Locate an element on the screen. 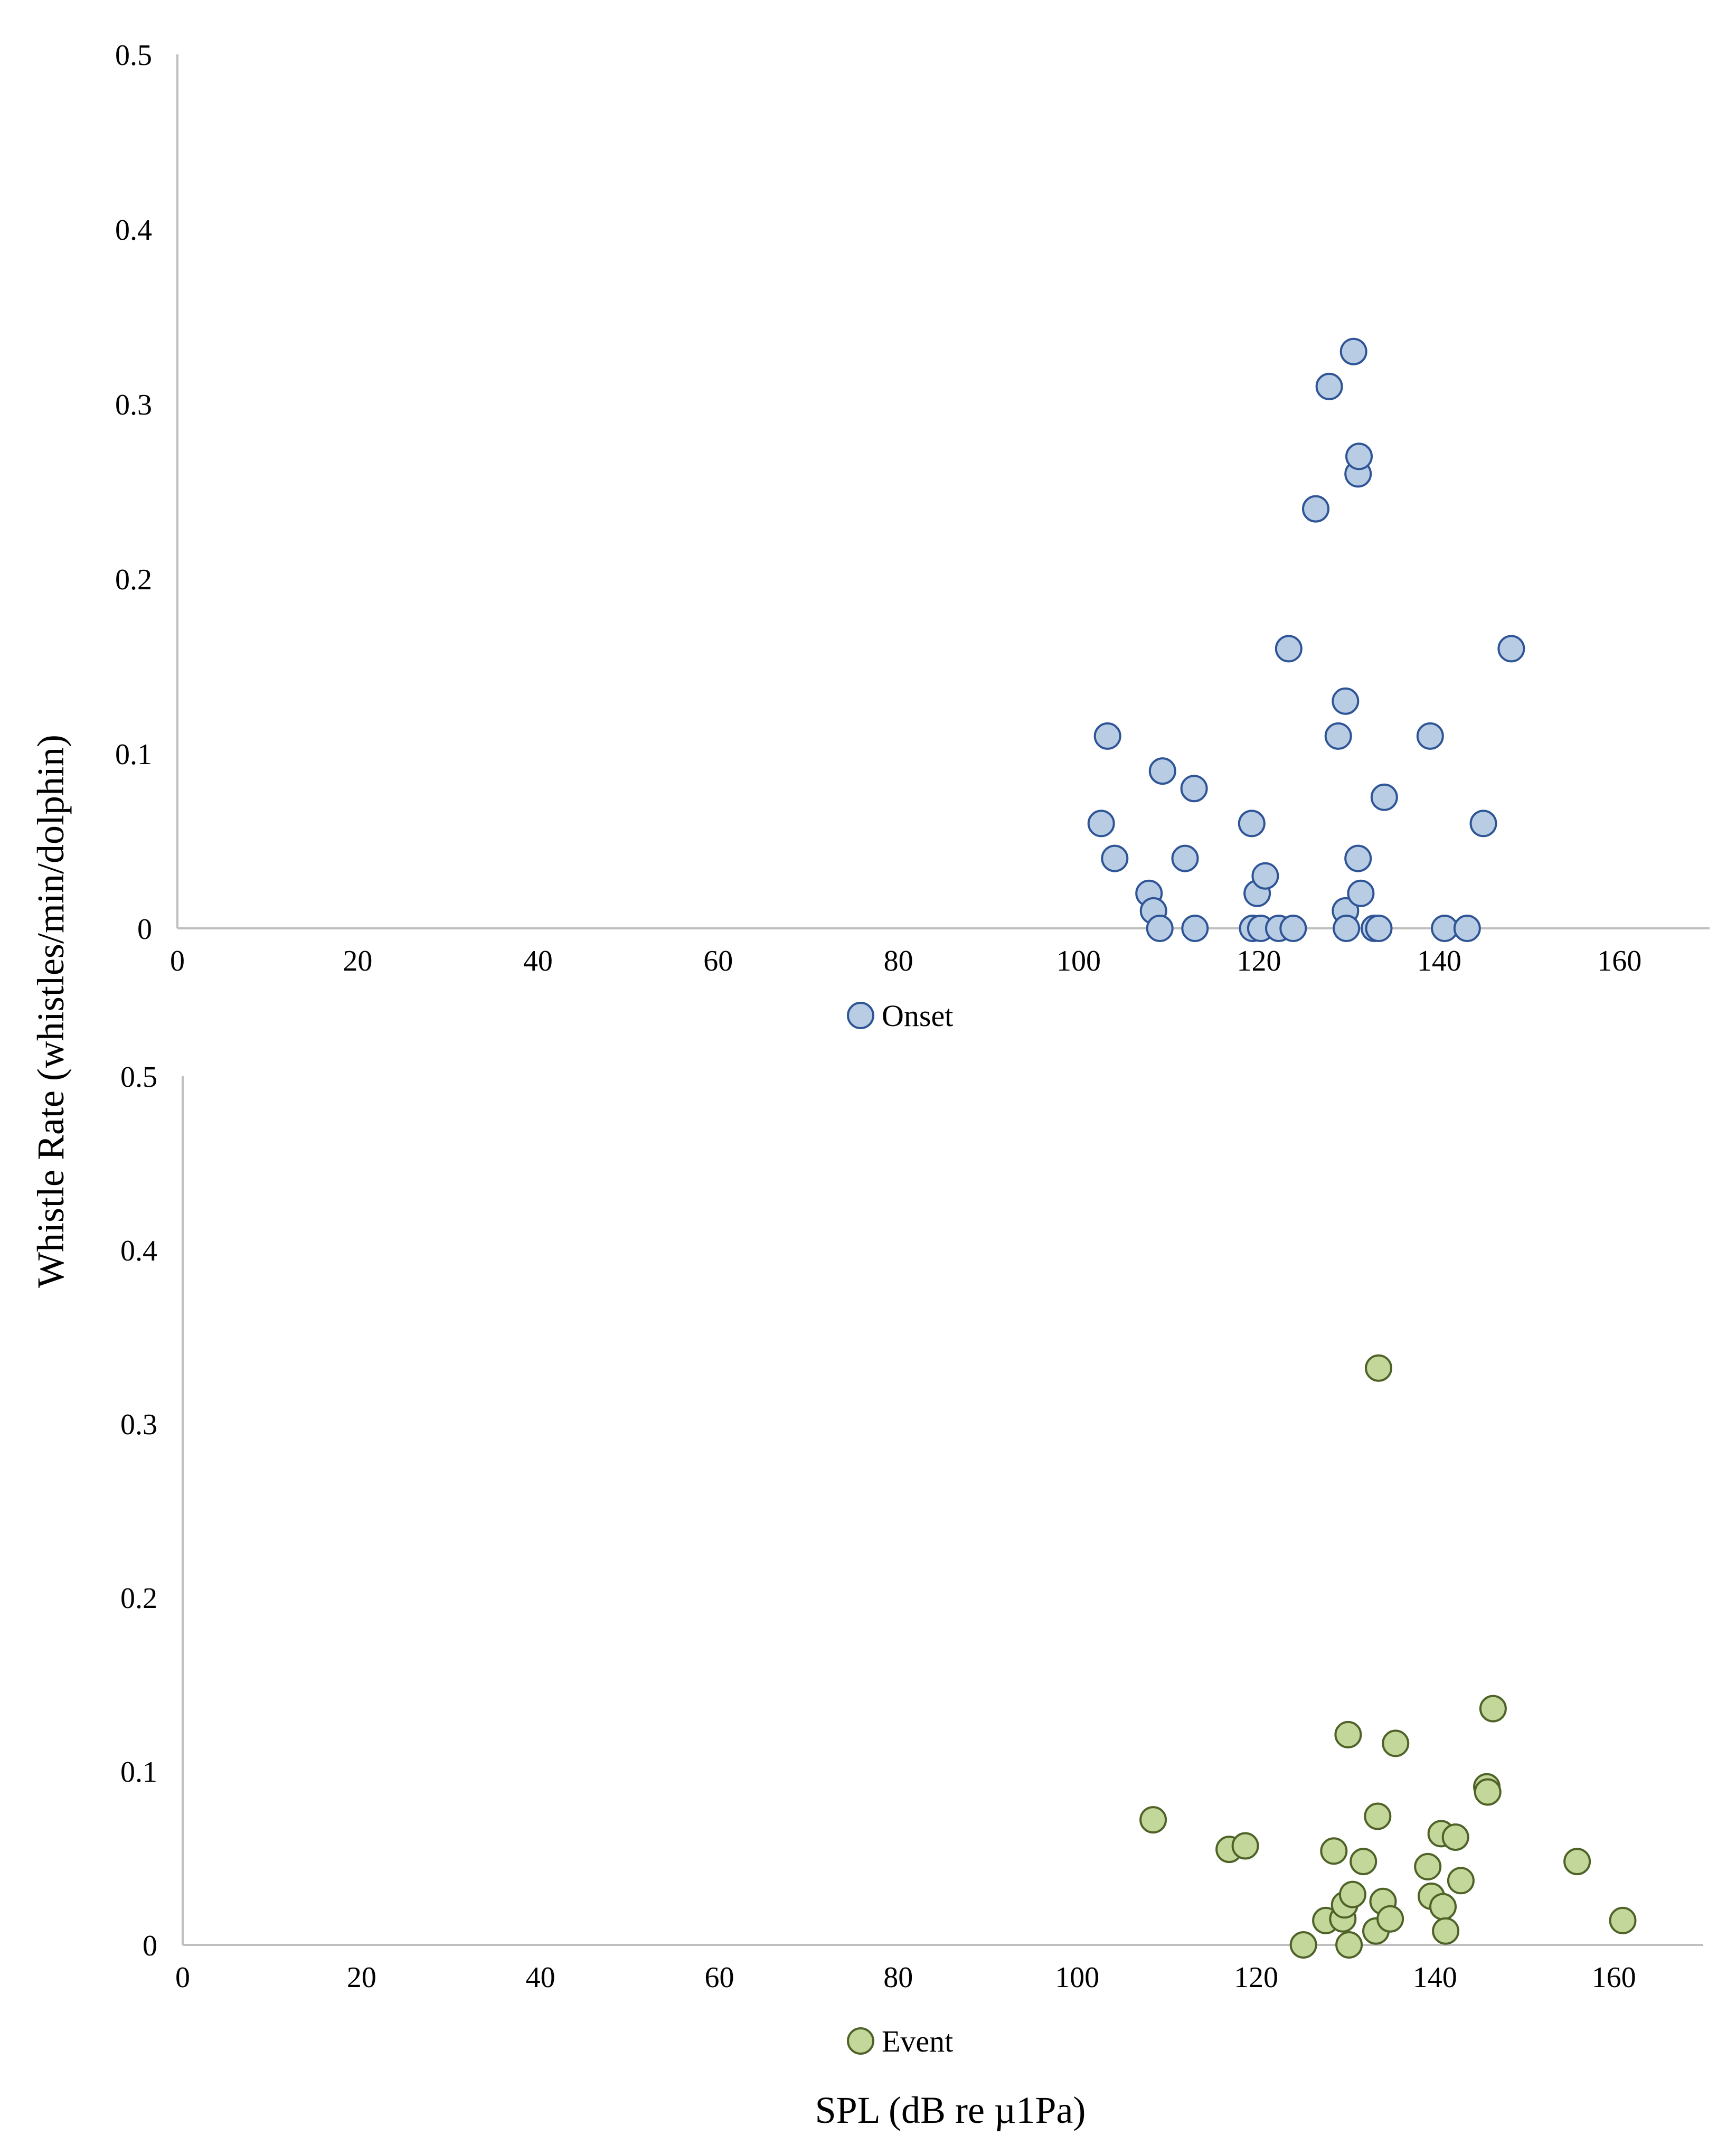 This screenshot has height=2154, width=1736. onset-x-tick-label: 120 is located at coordinates (1259, 961).